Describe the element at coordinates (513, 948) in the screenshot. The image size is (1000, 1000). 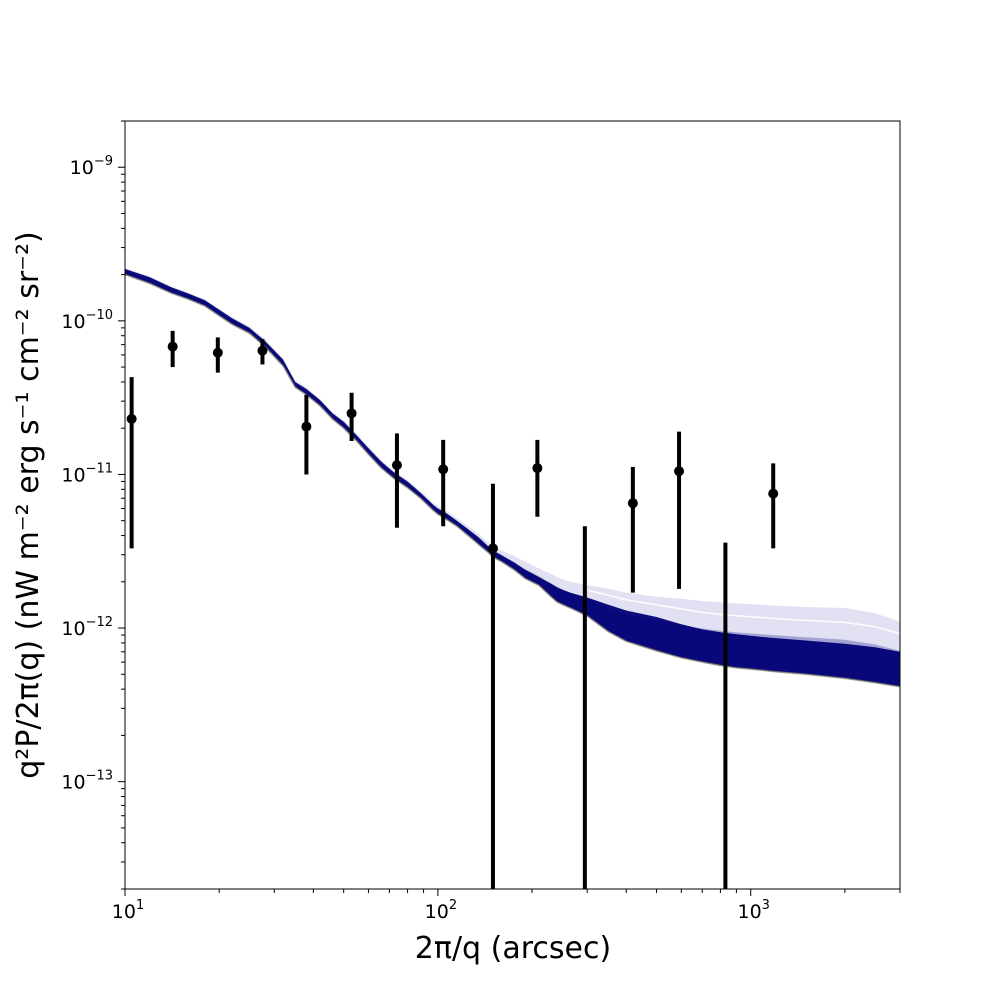
I see `x-axis-label: 2π/q (arcsec)` at that location.